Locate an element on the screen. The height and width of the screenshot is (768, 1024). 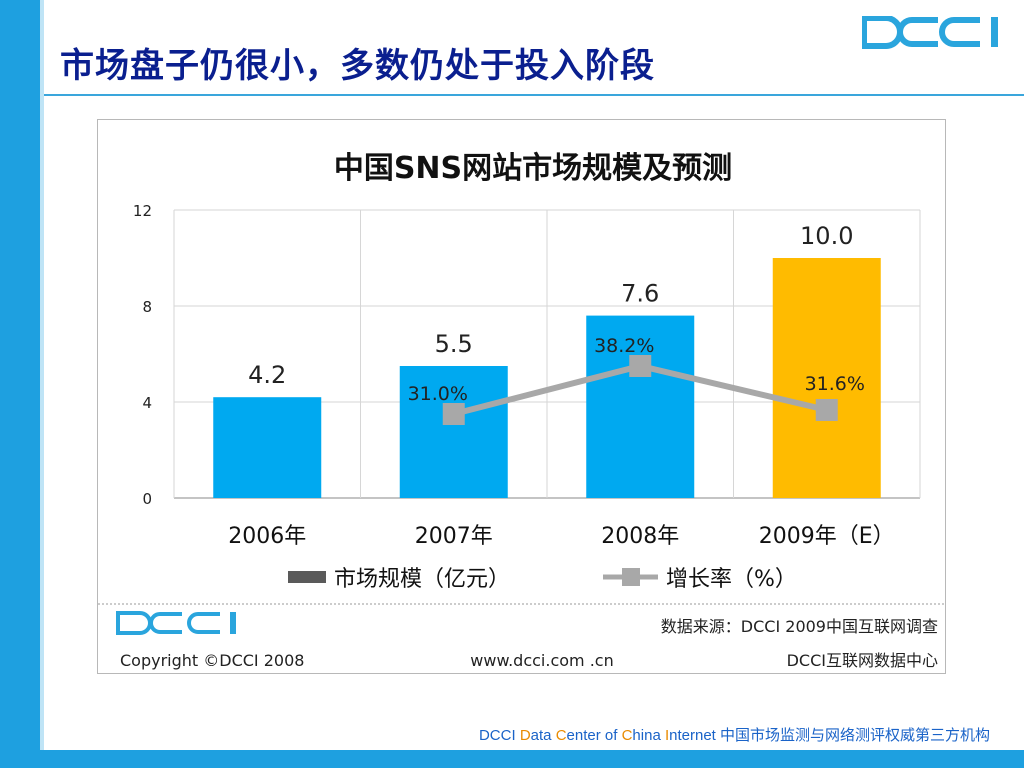
legend-swatch-bar is located at coordinates (307, 577).